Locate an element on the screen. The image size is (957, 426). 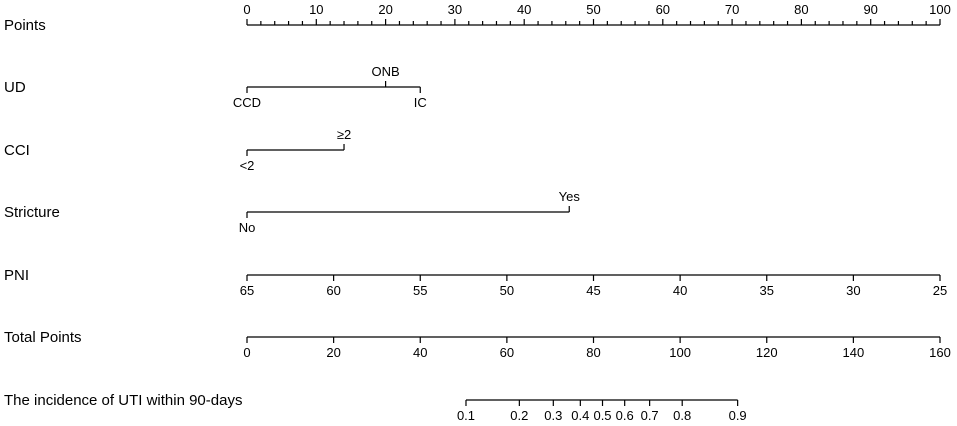
total-points-tick-label: 100 is located at coordinates (680, 352).